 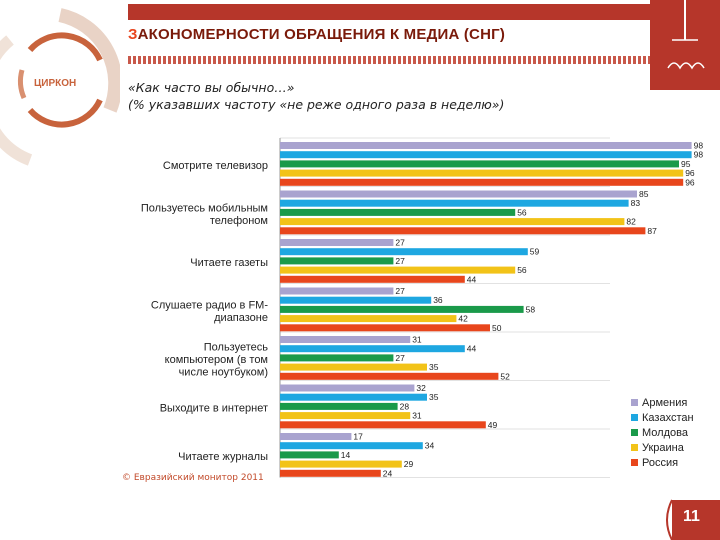 I want to click on header-banner, so click(x=389, y=12).